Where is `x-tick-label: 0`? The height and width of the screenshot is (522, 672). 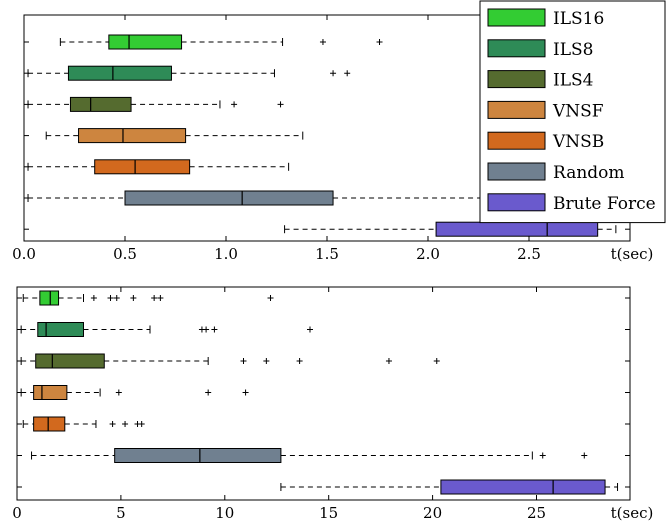 x-tick-label: 0 is located at coordinates (17, 513).